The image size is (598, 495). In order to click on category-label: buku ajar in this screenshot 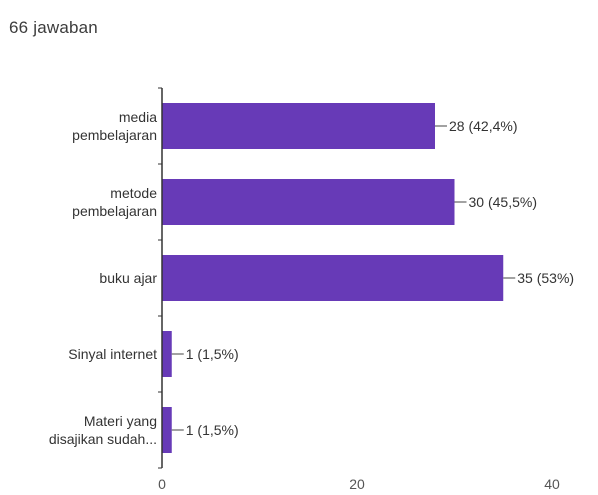, I will do `click(128, 278)`.